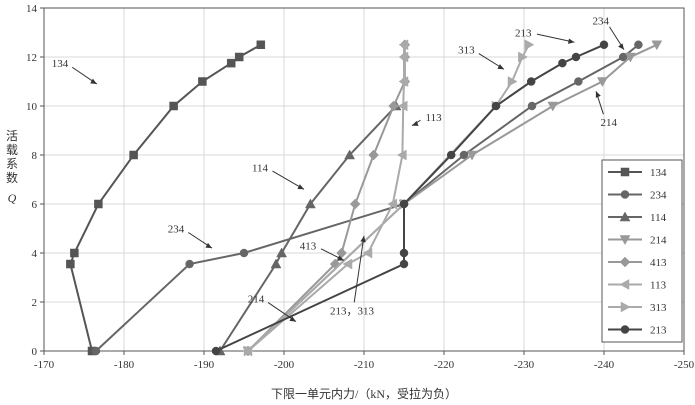 This screenshot has height=405, width=695. What do you see at coordinates (637, 331) in the screenshot?
I see `legend-item-213: 213` at bounding box center [637, 331].